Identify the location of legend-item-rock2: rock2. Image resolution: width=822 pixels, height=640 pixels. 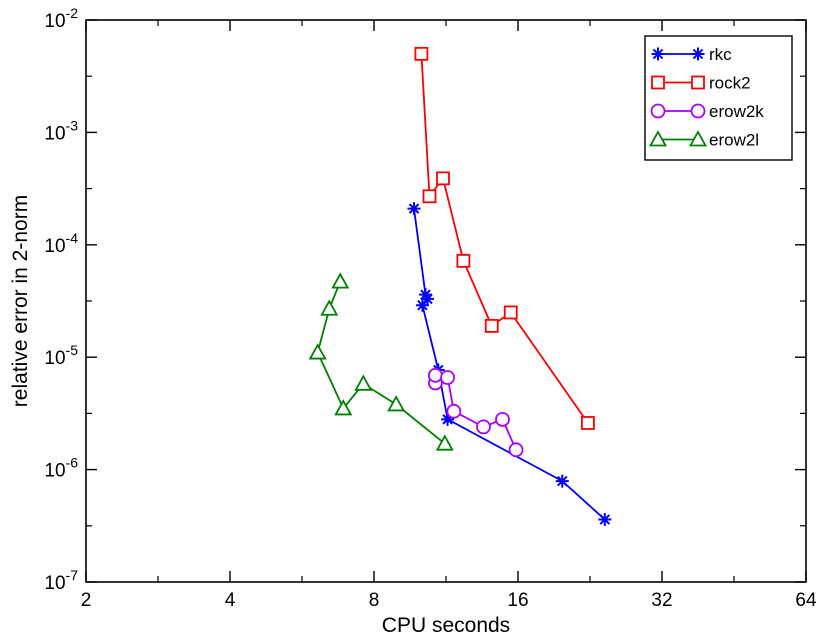
(701, 83).